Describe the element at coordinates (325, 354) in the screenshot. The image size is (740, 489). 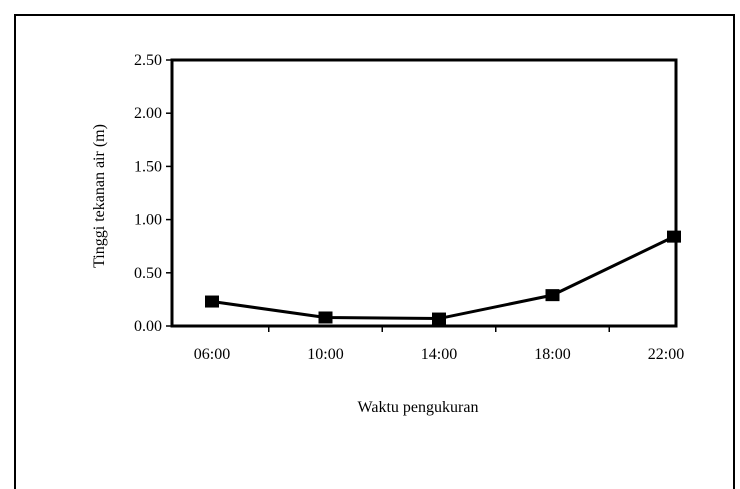
I see `x-tick-label: 10:00` at that location.